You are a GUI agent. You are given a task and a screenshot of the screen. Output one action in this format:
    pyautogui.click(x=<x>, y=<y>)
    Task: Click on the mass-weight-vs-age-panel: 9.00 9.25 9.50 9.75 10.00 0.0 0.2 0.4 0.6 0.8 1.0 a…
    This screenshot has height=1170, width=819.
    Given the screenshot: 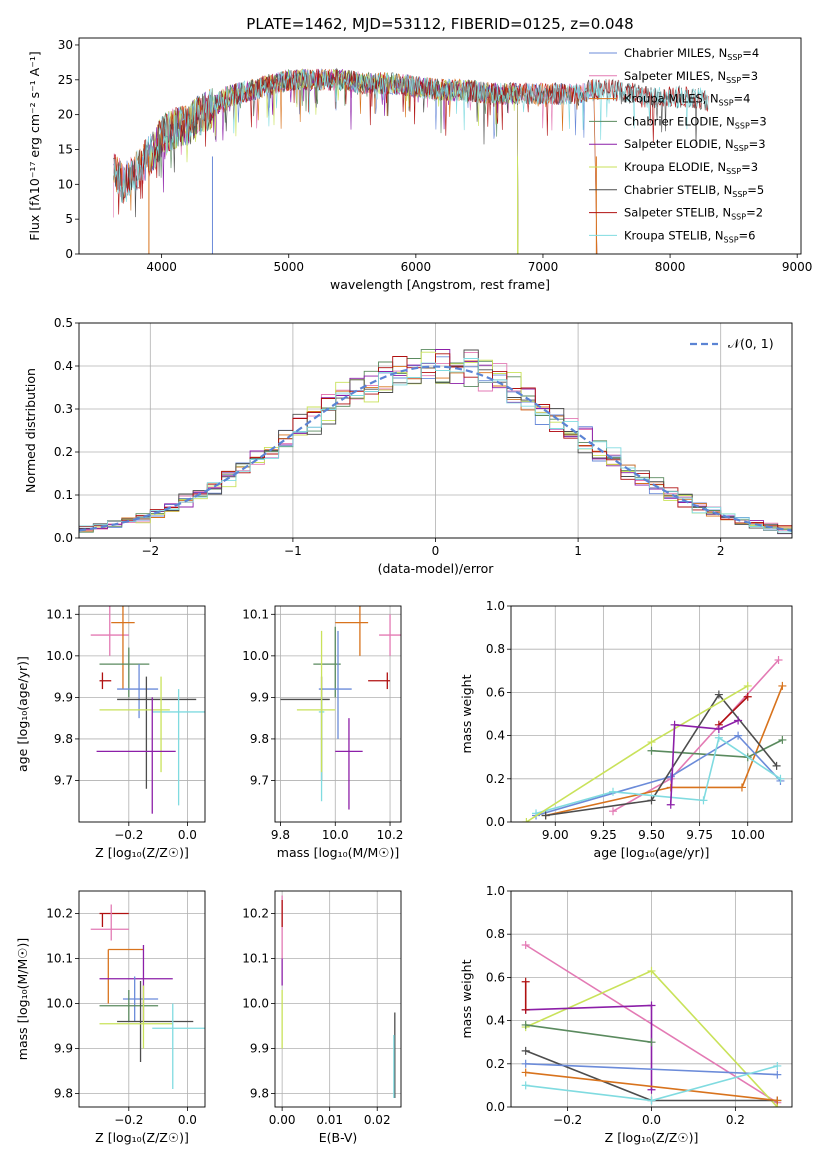 What is the action you would take?
    pyautogui.click(x=626, y=729)
    